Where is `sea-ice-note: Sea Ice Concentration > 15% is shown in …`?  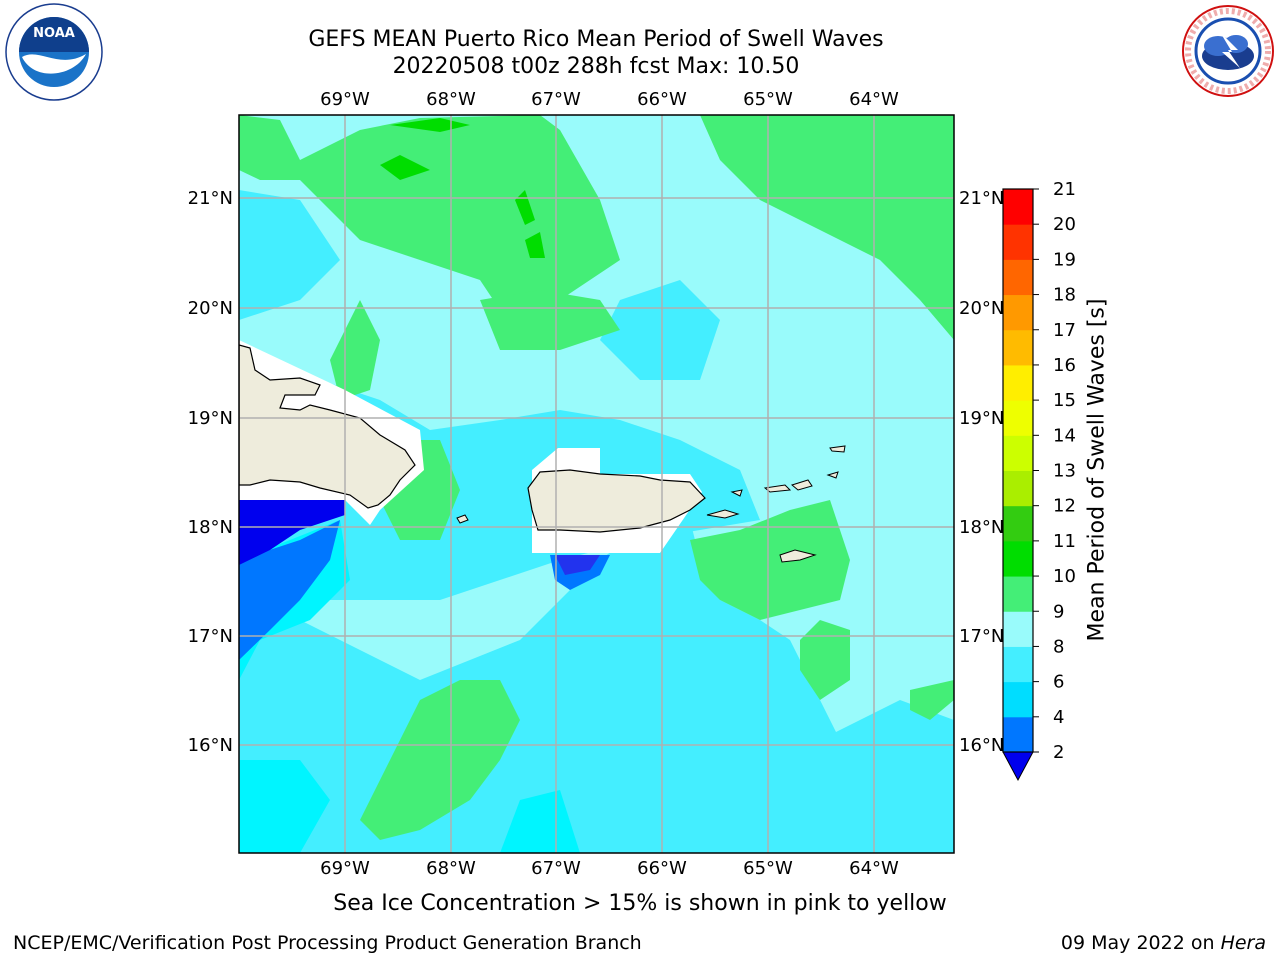
sea-ice-note: Sea Ice Concentration > 15% is shown in … is located at coordinates (640, 903).